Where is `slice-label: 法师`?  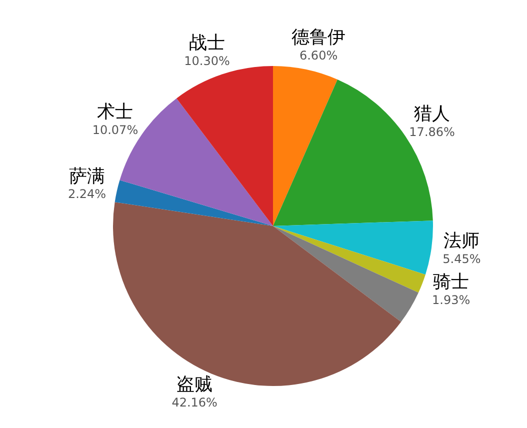
slice-label: 法师 is located at coordinates (462, 241).